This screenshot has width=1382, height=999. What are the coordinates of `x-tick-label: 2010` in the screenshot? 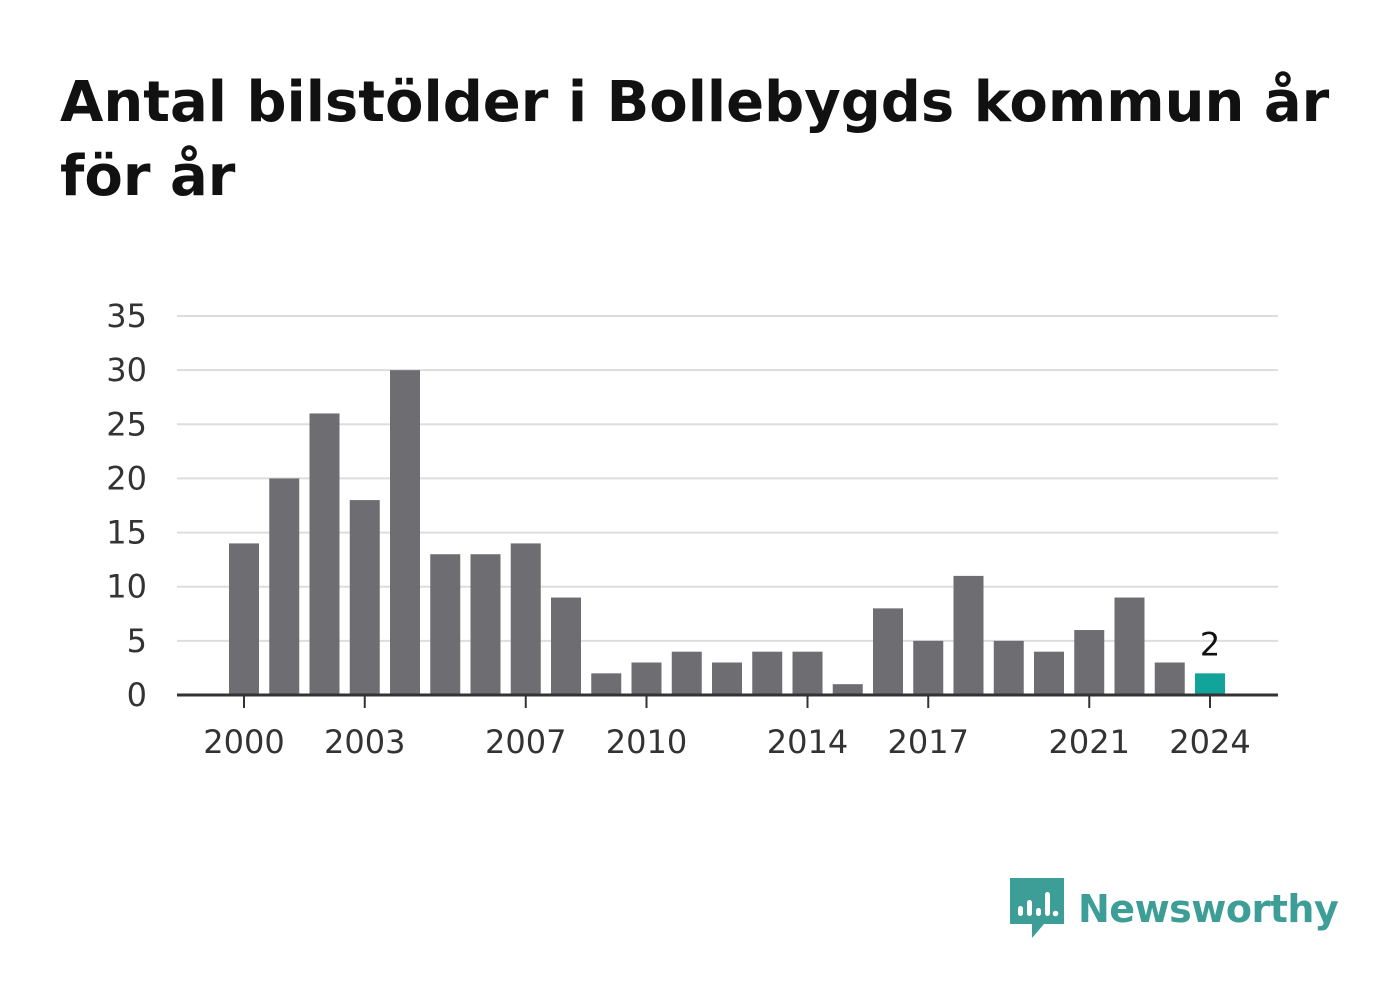 It's located at (646, 742).